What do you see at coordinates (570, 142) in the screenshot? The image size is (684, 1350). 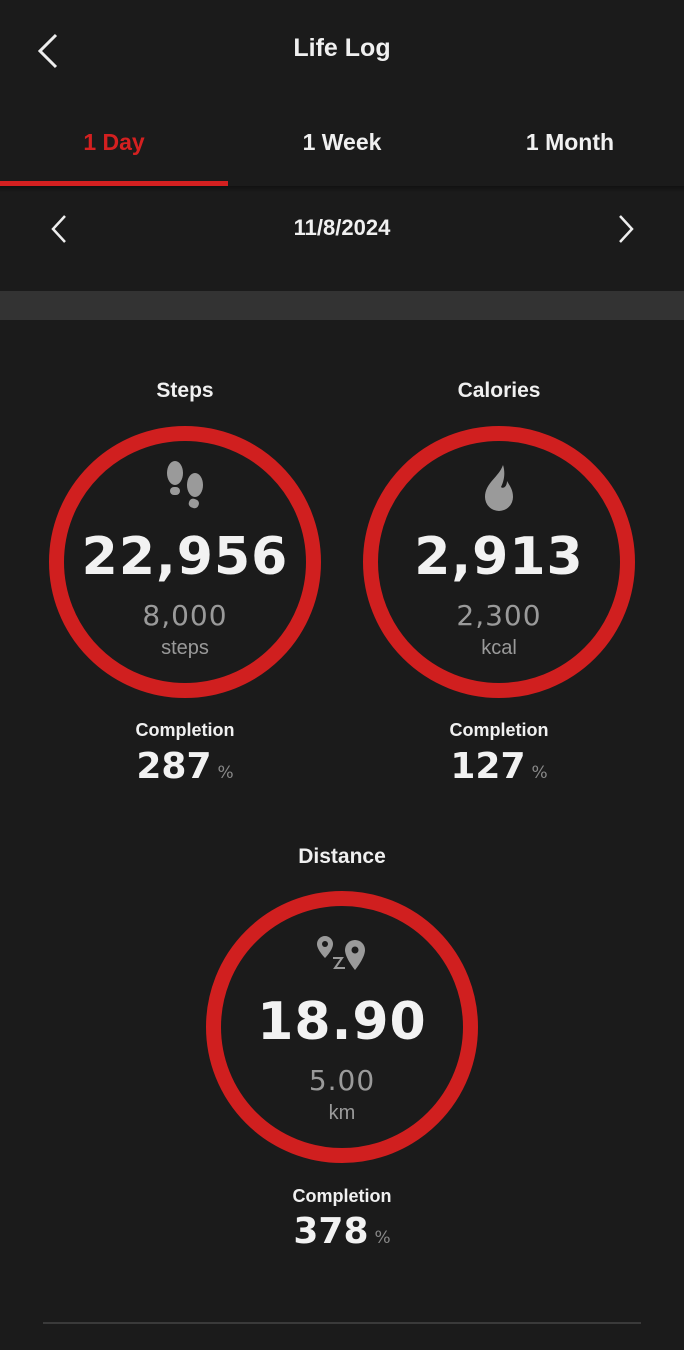 I see `tab-1-month: 1 Month` at bounding box center [570, 142].